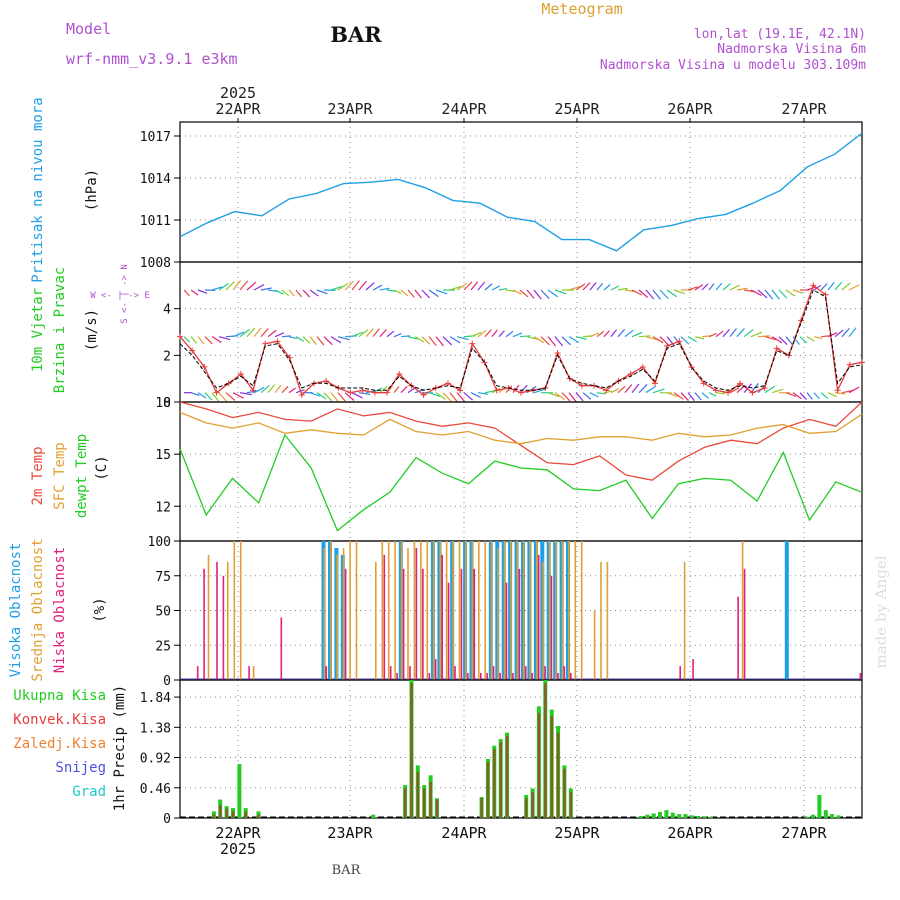 This screenshot has height=900, width=900. I want to click on y-tick-label: 0.92, so click(155, 759).